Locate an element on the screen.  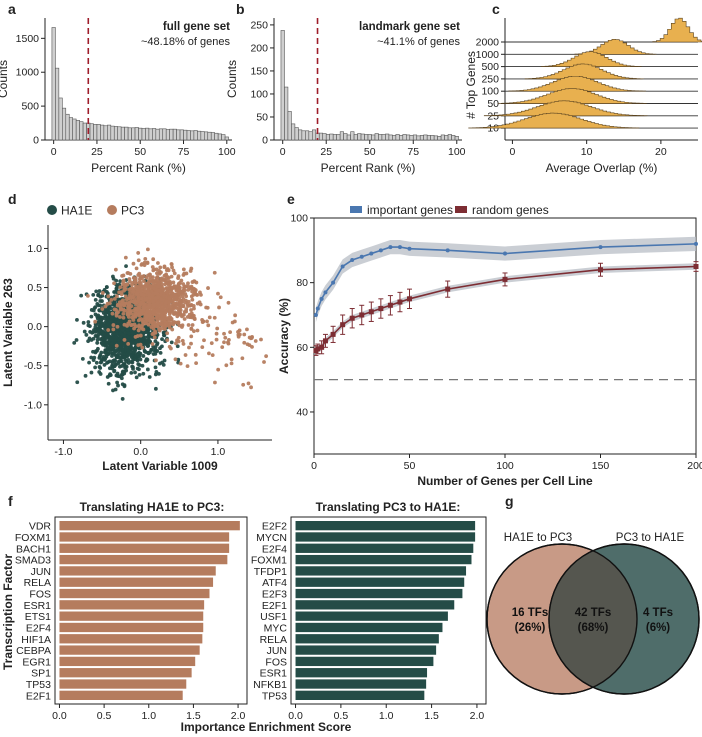
x-tick-label: 0.0 is located at coordinates (59, 716).